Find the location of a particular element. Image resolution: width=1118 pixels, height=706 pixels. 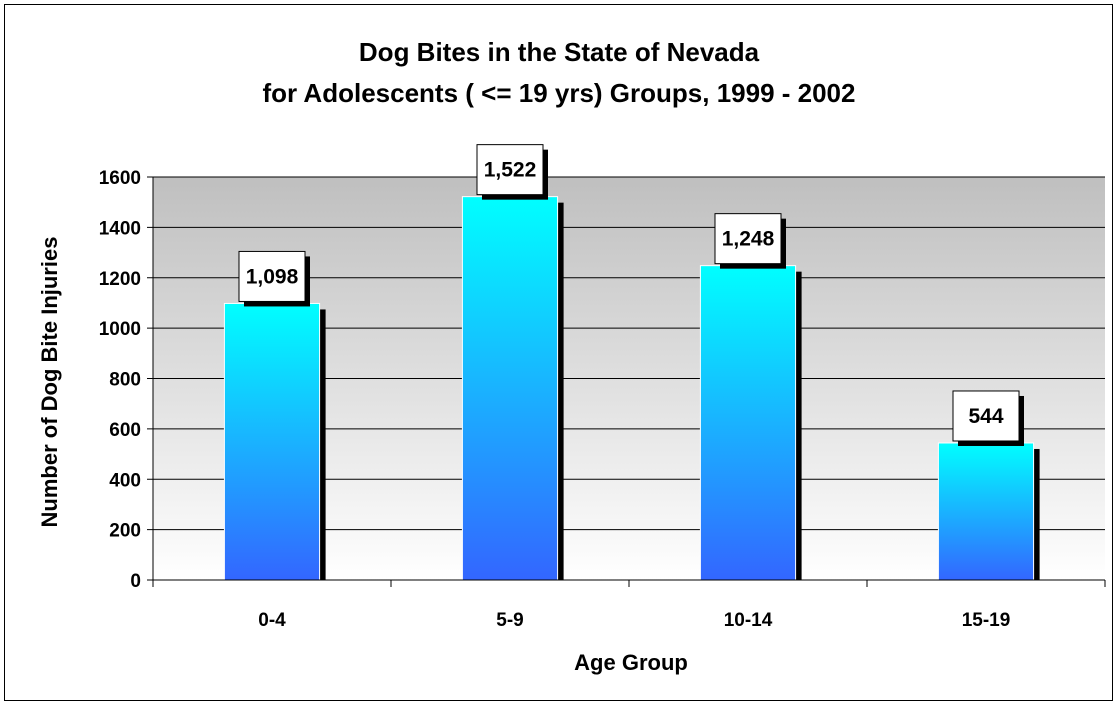

y-tick-label: 800 is located at coordinates (125, 380).